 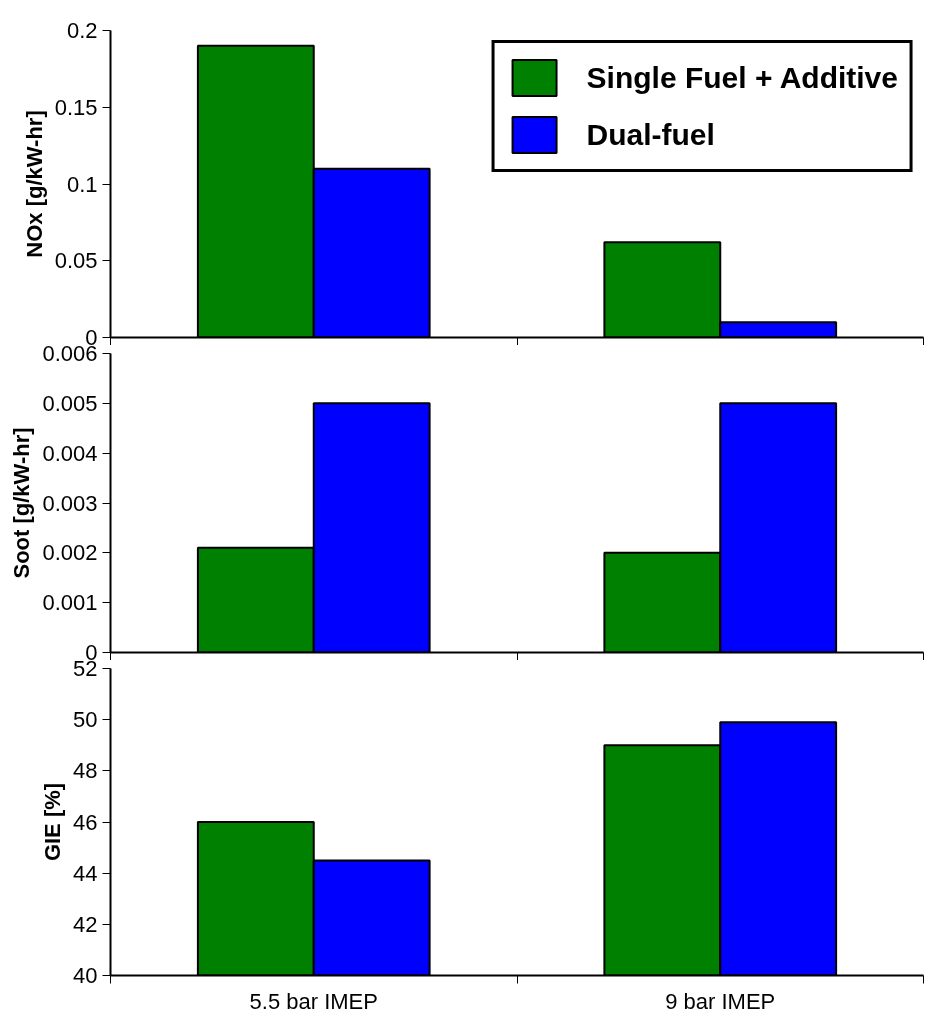 What do you see at coordinates (742, 77) in the screenshot?
I see `legend-label: Single Fuel + Additive` at bounding box center [742, 77].